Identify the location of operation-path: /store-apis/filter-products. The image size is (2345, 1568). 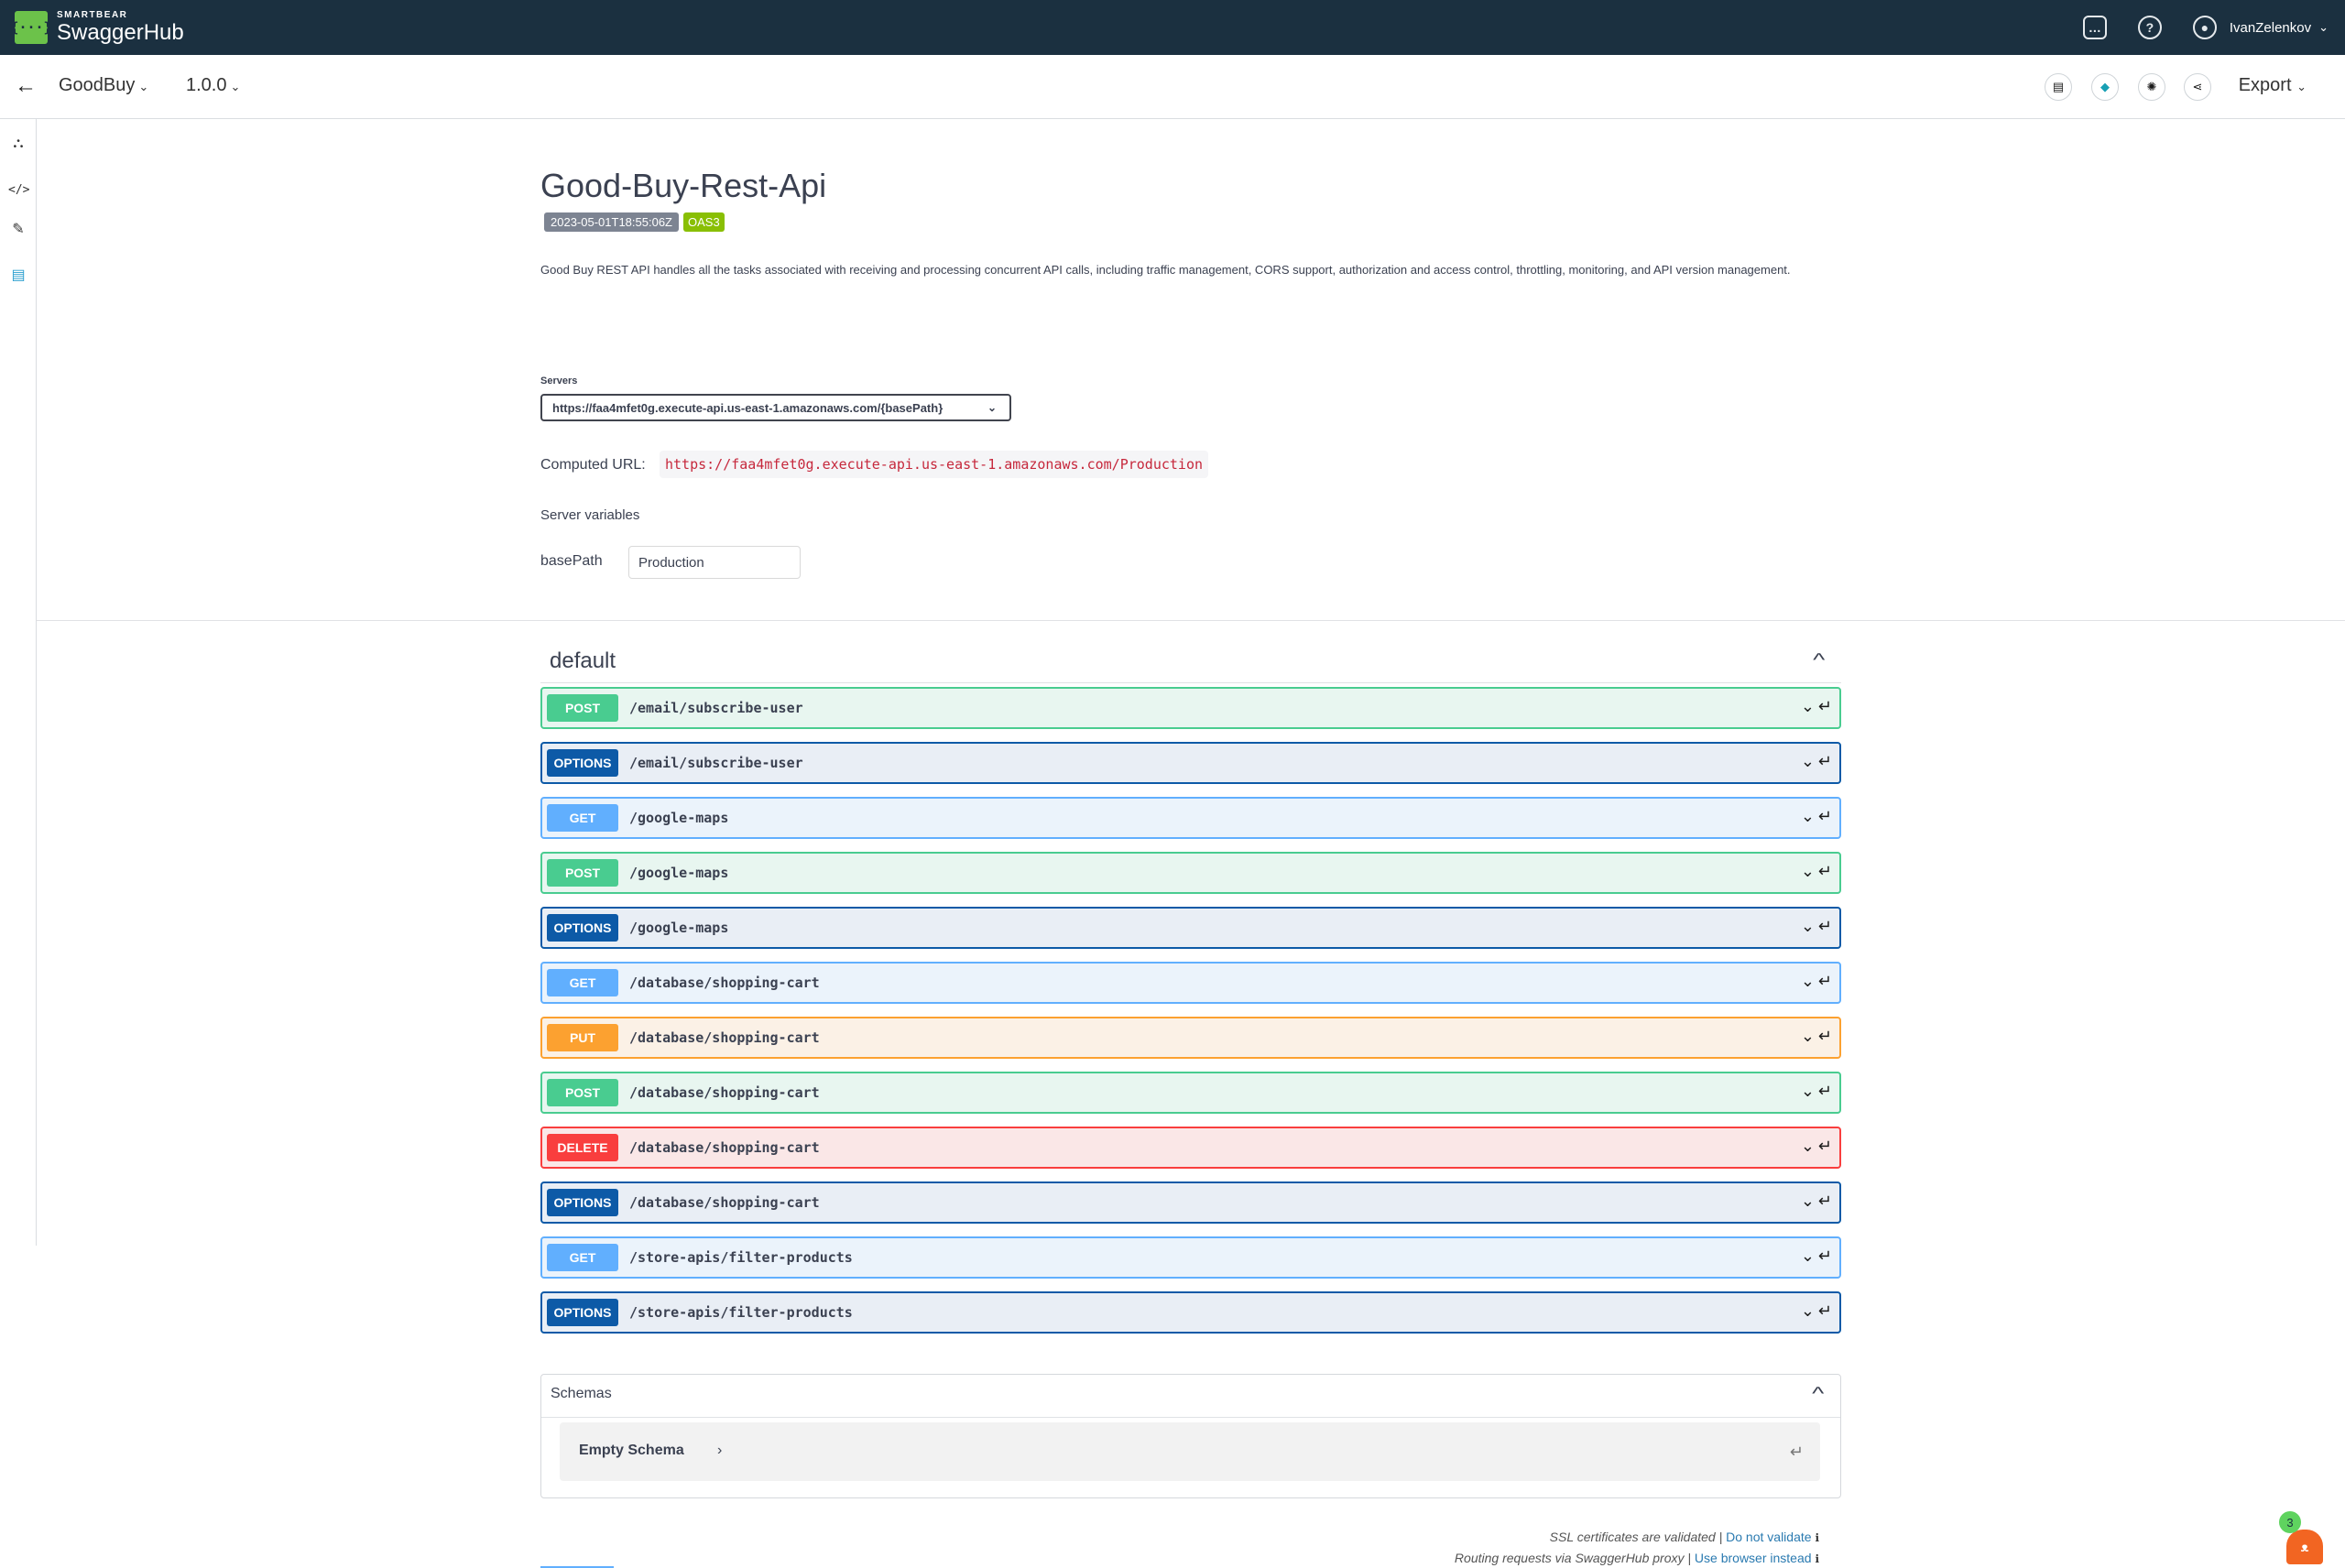
(741, 1312).